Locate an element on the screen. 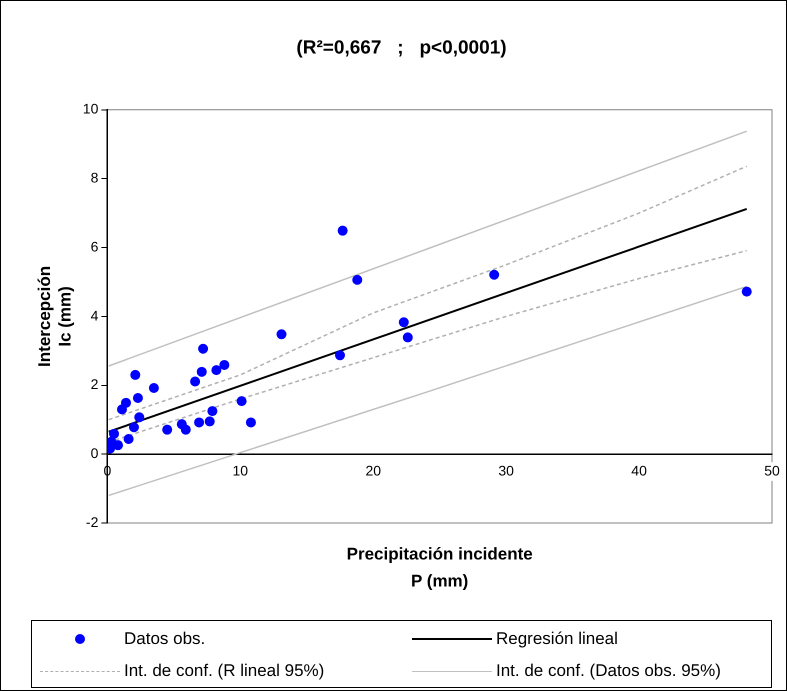  y-tick-label: 8 is located at coordinates (94, 178).